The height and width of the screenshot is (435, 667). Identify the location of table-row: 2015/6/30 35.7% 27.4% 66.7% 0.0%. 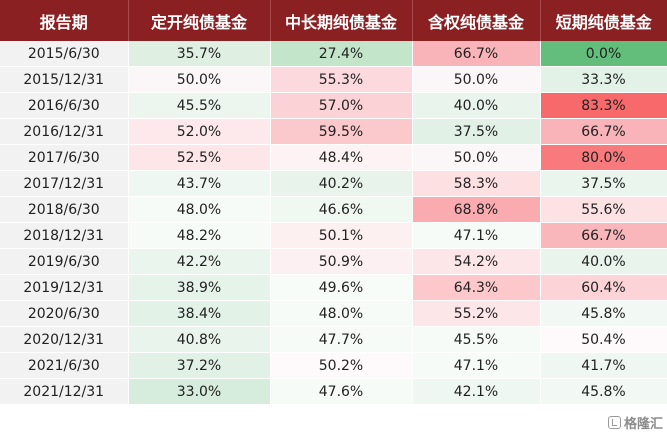
(333, 54).